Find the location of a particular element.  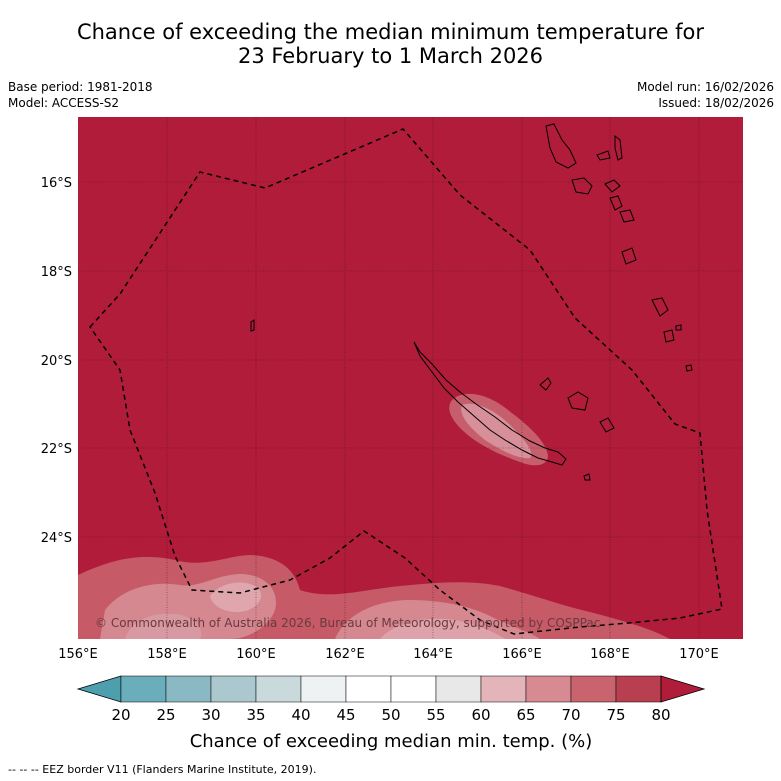

title-line-2: 23 February to 1 March 2026 is located at coordinates (390, 56).